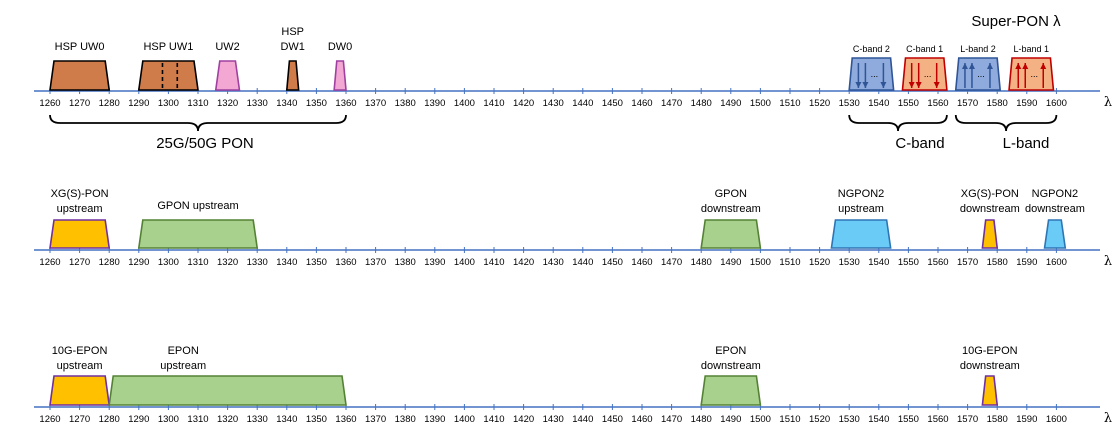 The image size is (1113, 430). Describe the element at coordinates (997, 419) in the screenshot. I see `tick-label: 1580` at that location.